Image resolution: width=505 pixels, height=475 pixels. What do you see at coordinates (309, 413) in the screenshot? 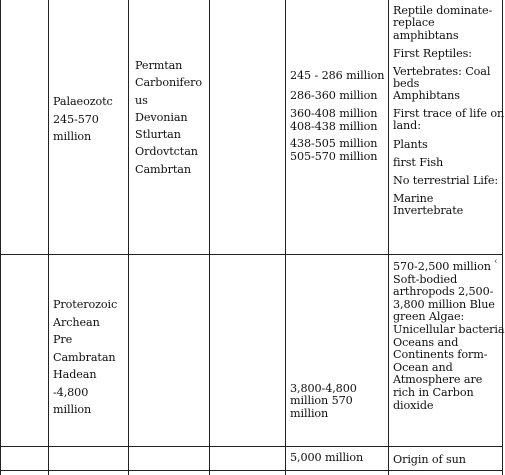
I see `duration-value: million` at bounding box center [309, 413].